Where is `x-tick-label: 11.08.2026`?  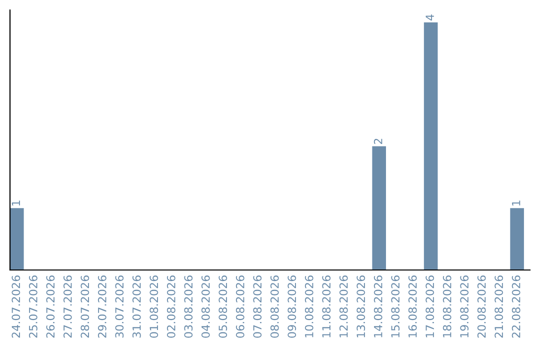 x-tick-label: 11.08.2026 is located at coordinates (326, 307).